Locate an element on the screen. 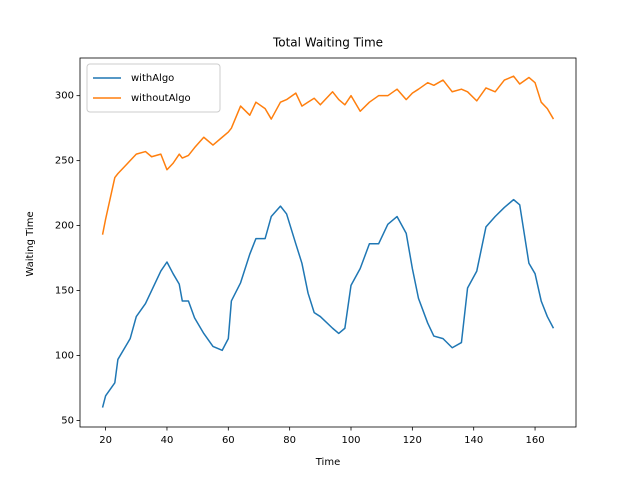  x-tick-label: 160 is located at coordinates (535, 440).